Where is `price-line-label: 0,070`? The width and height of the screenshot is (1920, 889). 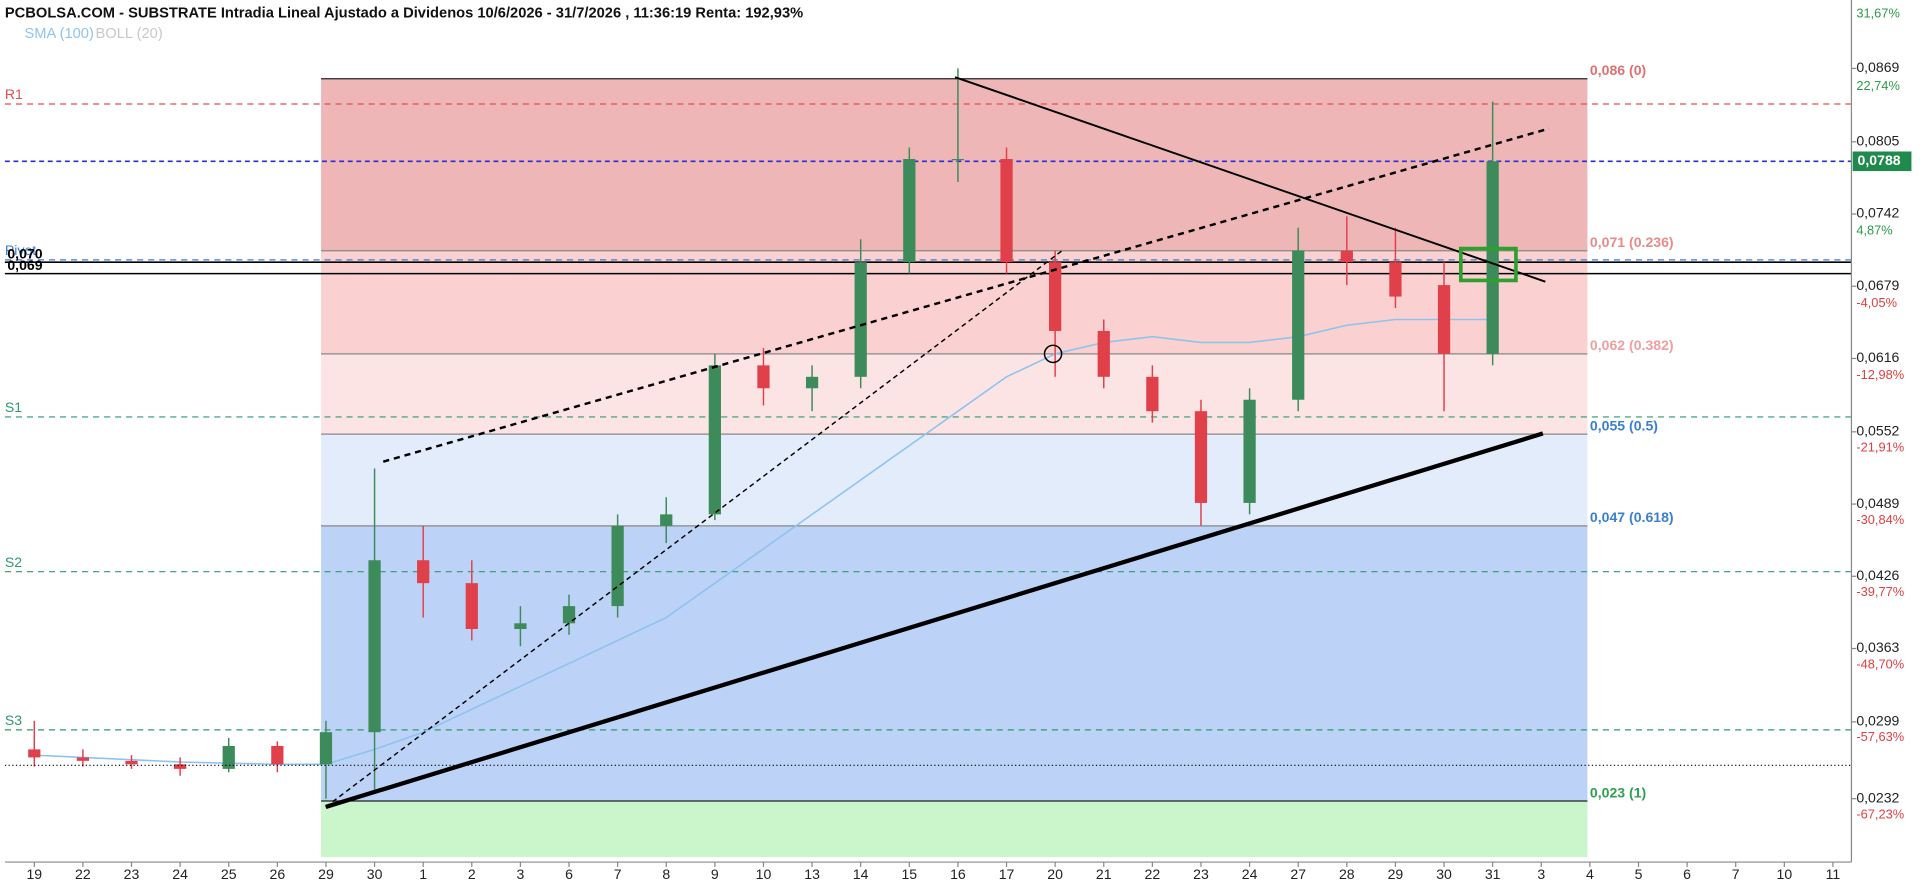
price-line-label: 0,070 is located at coordinates (24, 254).